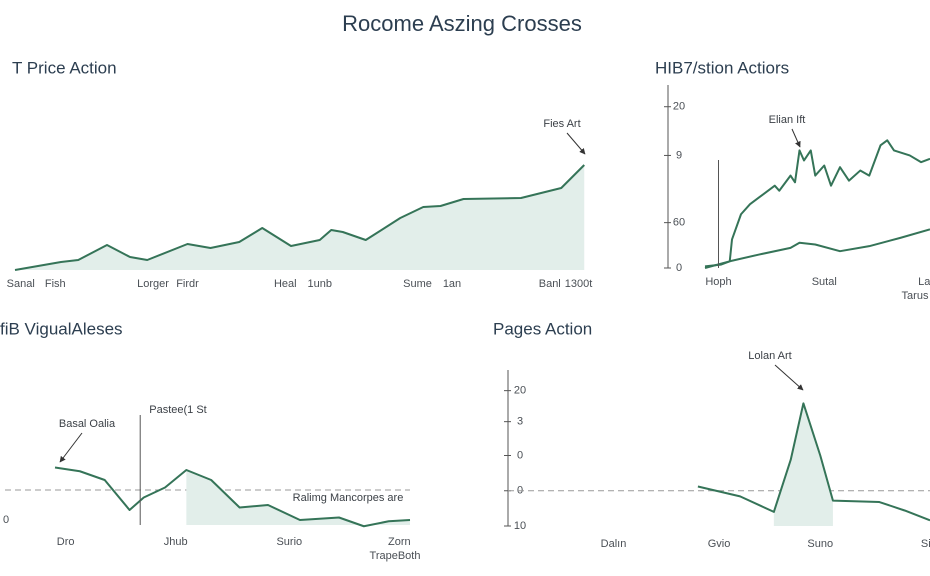 The width and height of the screenshot is (930, 576). Describe the element at coordinates (579, 284) in the screenshot. I see `x-tick-label: 1300t` at that location.